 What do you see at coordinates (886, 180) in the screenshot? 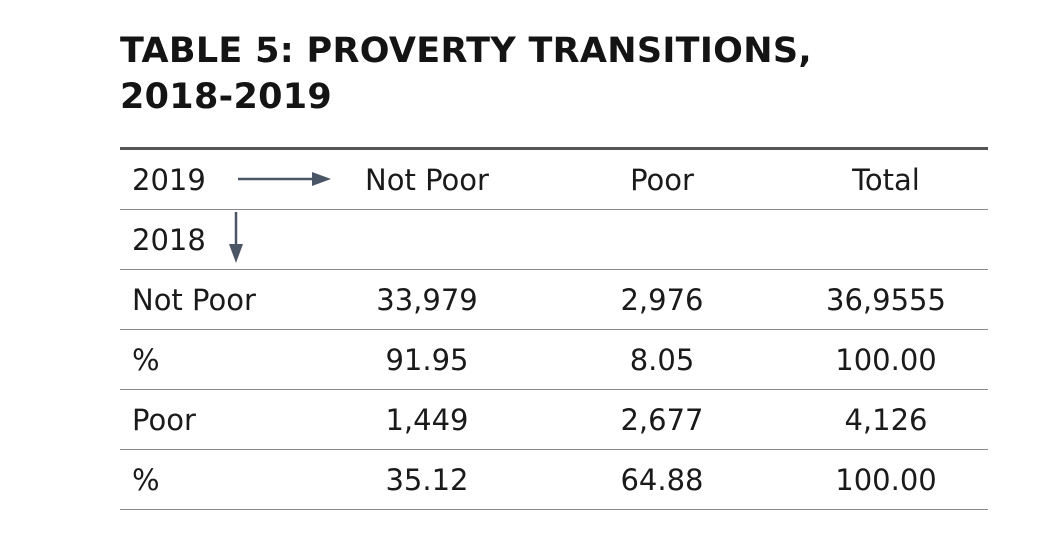
I see `header-total: Total` at bounding box center [886, 180].